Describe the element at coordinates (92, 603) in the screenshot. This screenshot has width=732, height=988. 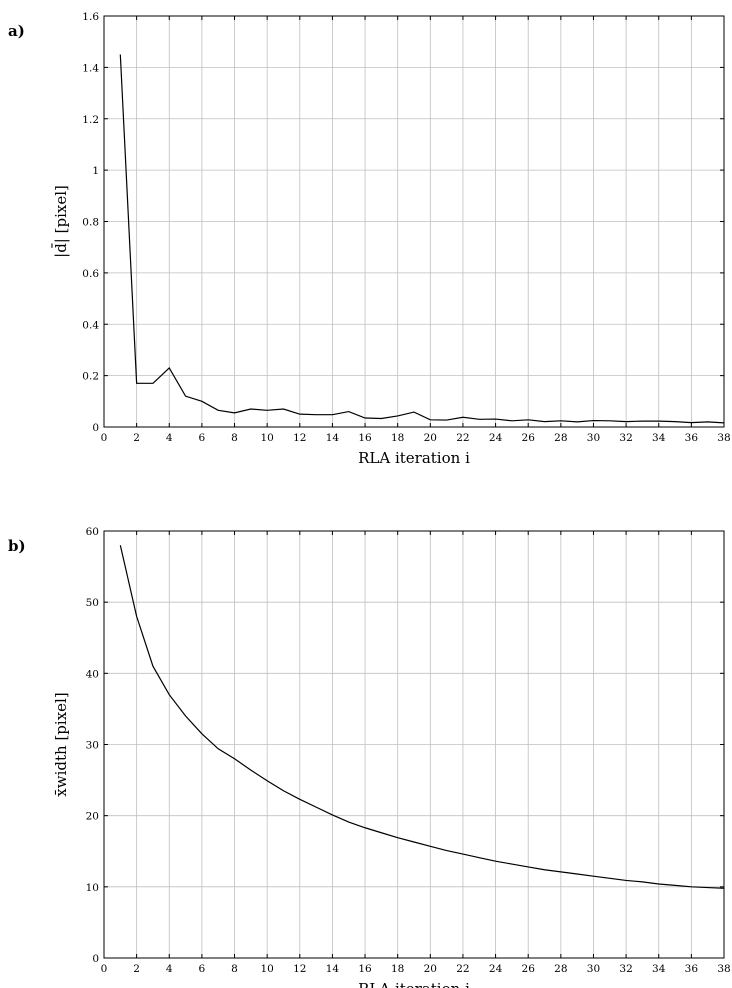
I see `y-tick-label: 50` at that location.